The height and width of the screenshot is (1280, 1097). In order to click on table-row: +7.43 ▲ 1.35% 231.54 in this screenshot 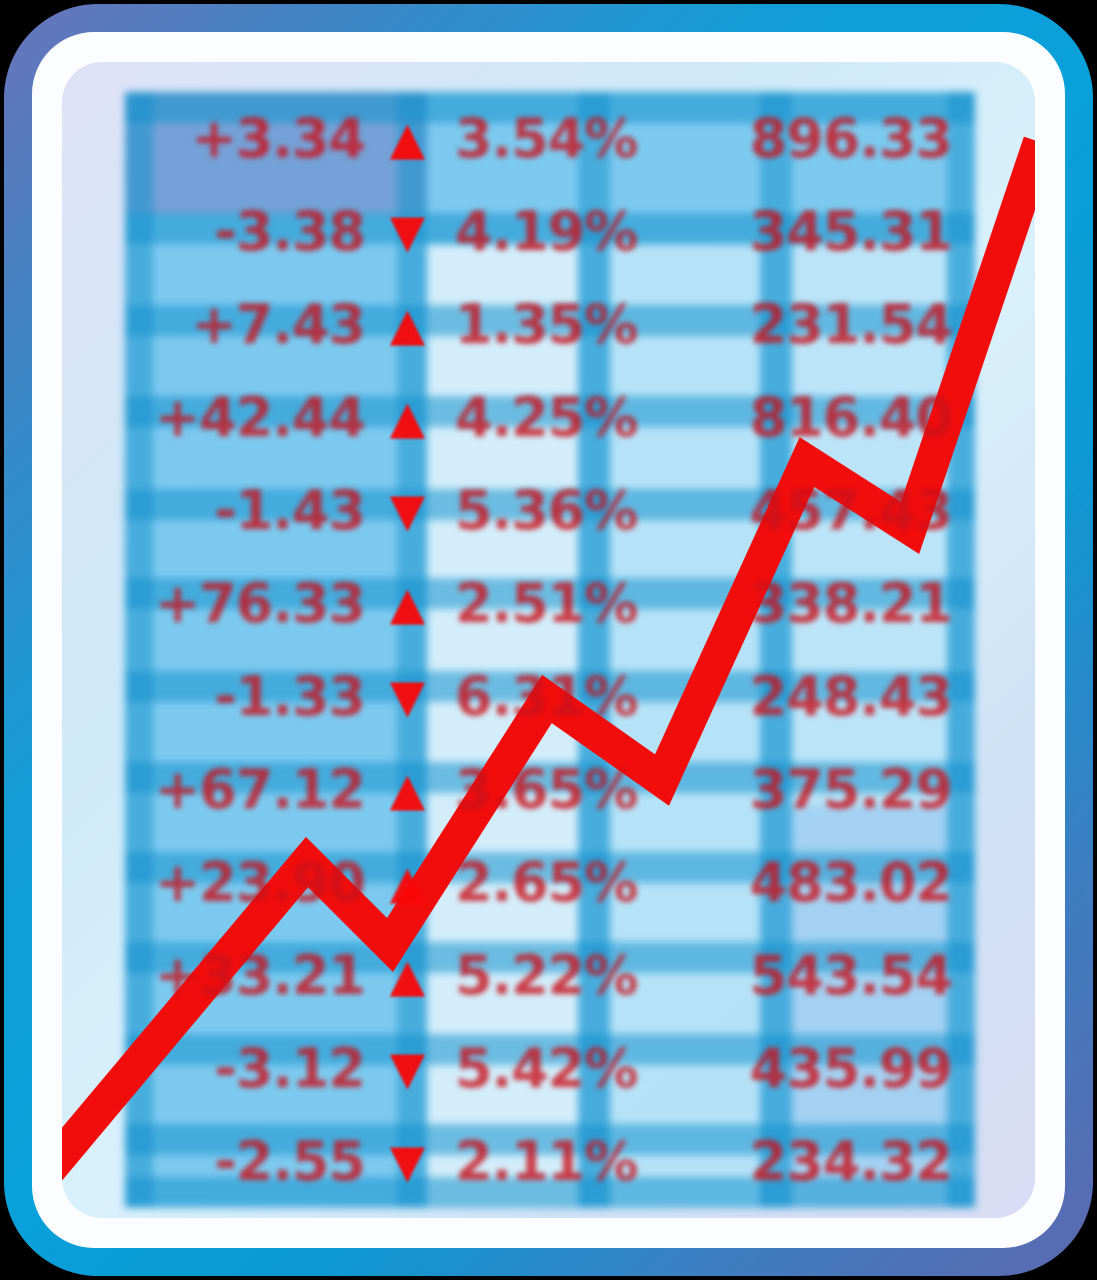, I will do `click(550, 324)`.